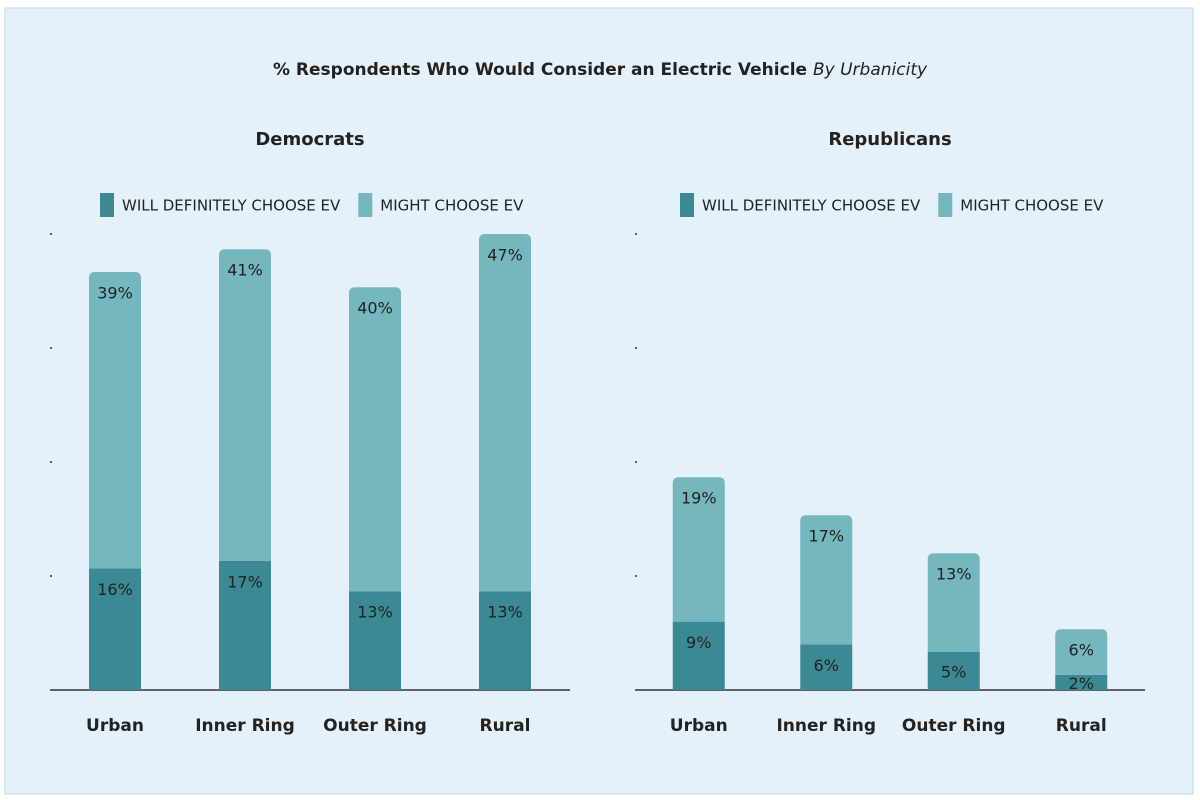 Image resolution: width=1200 pixels, height=800 pixels. I want to click on data-label: 41%, so click(245, 270).